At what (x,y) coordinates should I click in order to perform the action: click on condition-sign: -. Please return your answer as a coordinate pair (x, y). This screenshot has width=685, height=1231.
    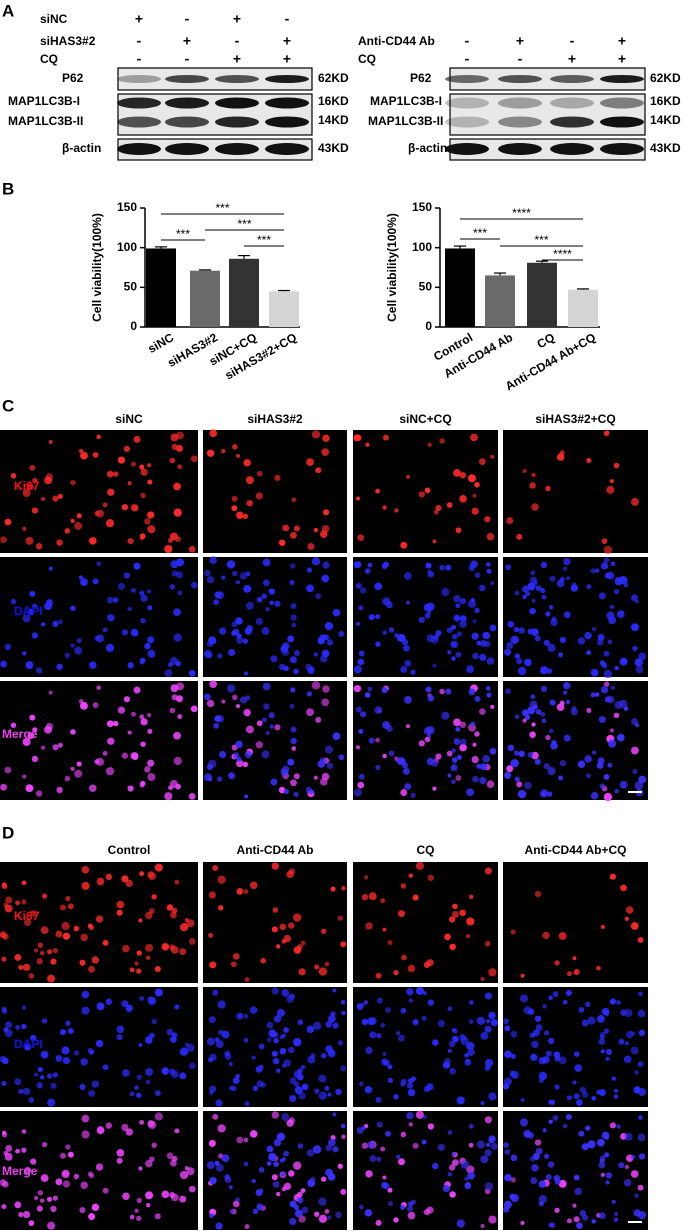
    Looking at the image, I should click on (287, 19).